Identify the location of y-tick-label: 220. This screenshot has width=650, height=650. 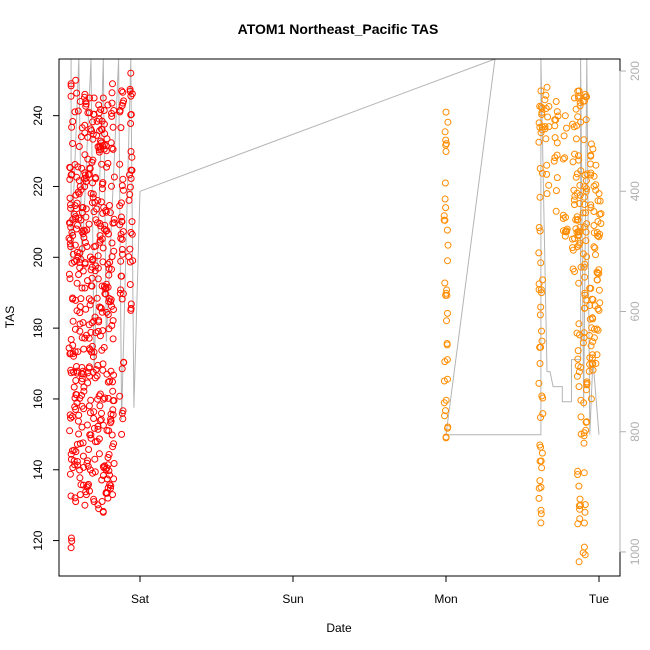
(38, 186).